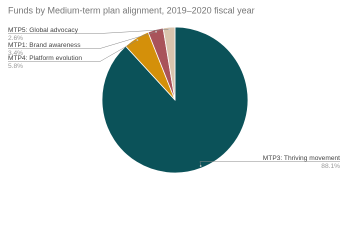 Image resolution: width=350 pixels, height=240 pixels. I want to click on slice-label: MTP5: Global advocacy, so click(43, 30).